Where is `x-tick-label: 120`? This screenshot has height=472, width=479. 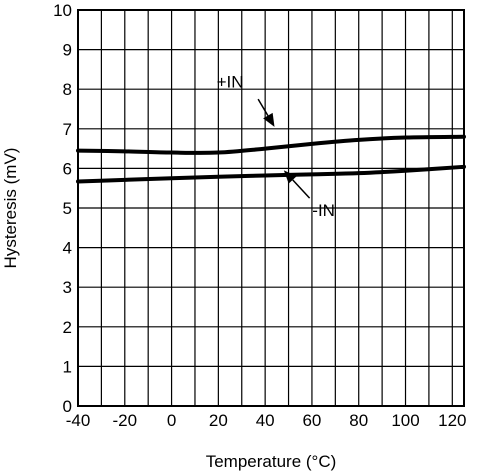
x-tick-label: 120 is located at coordinates (452, 420).